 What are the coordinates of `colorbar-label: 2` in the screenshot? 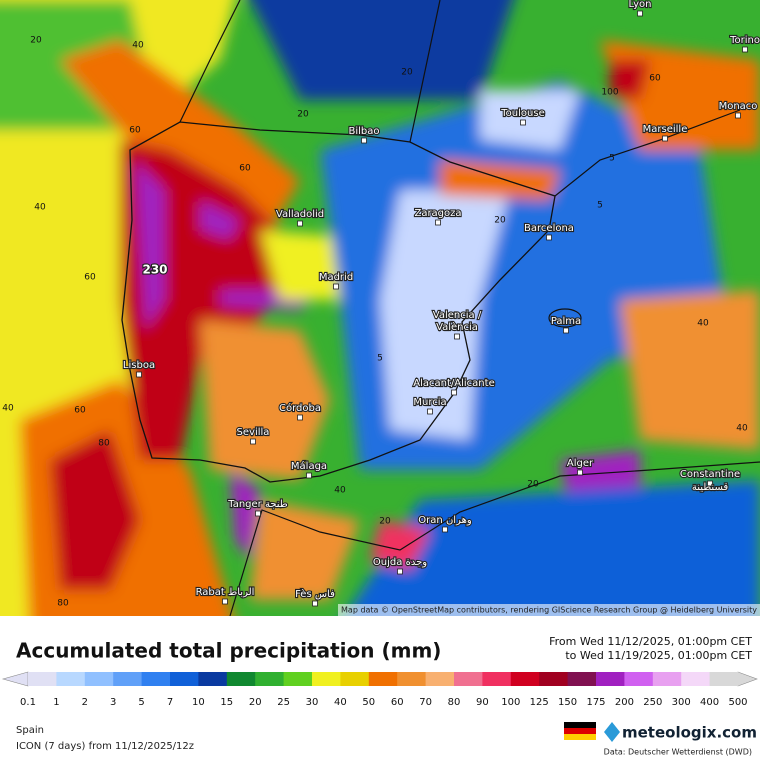 It's located at (85, 702).